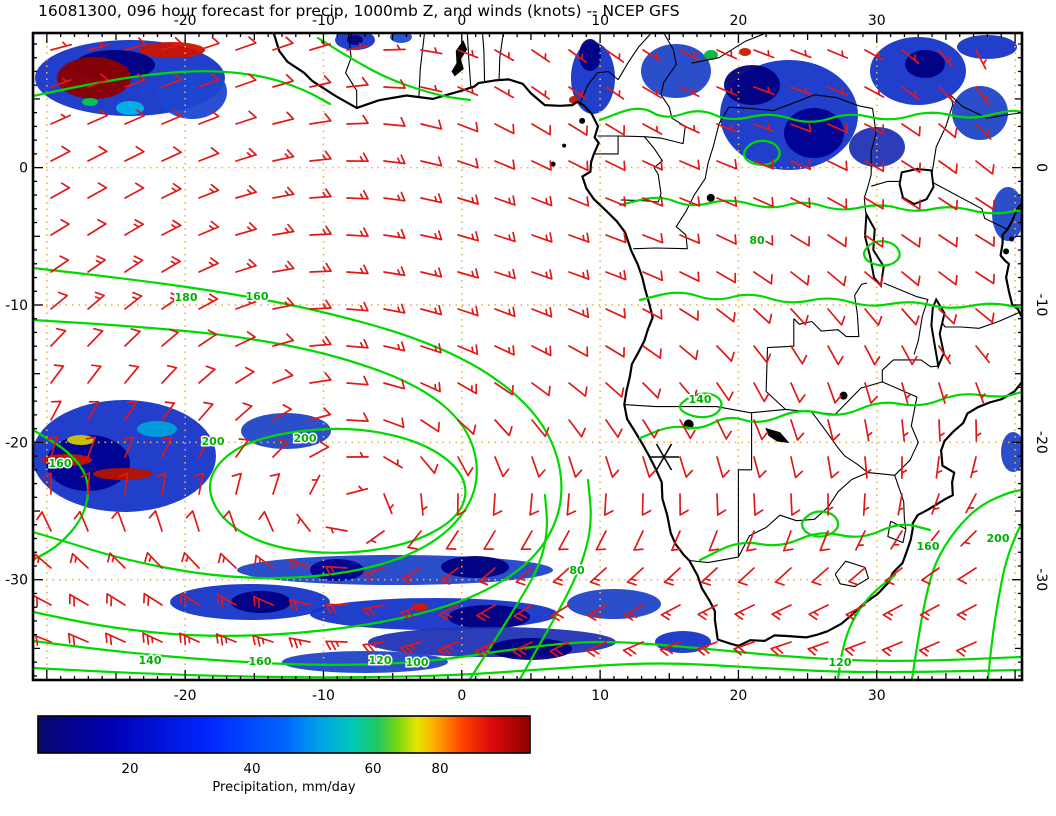 This screenshot has width=1056, height=816. What do you see at coordinates (323, 696) in the screenshot?
I see `x-tick-label-bottom: -10` at bounding box center [323, 696].